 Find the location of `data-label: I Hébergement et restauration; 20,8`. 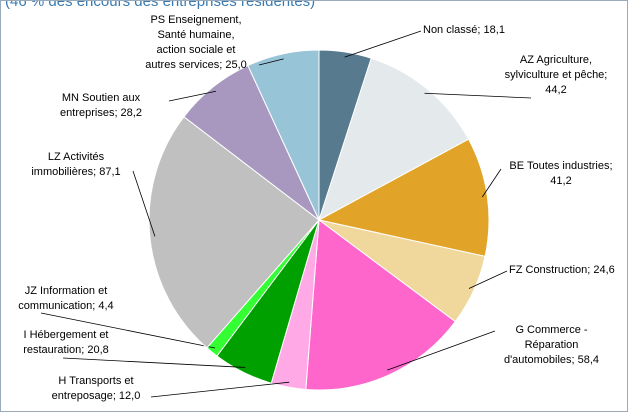

data-label: I Hébergement et restauration; 20,8 is located at coordinates (66, 342).